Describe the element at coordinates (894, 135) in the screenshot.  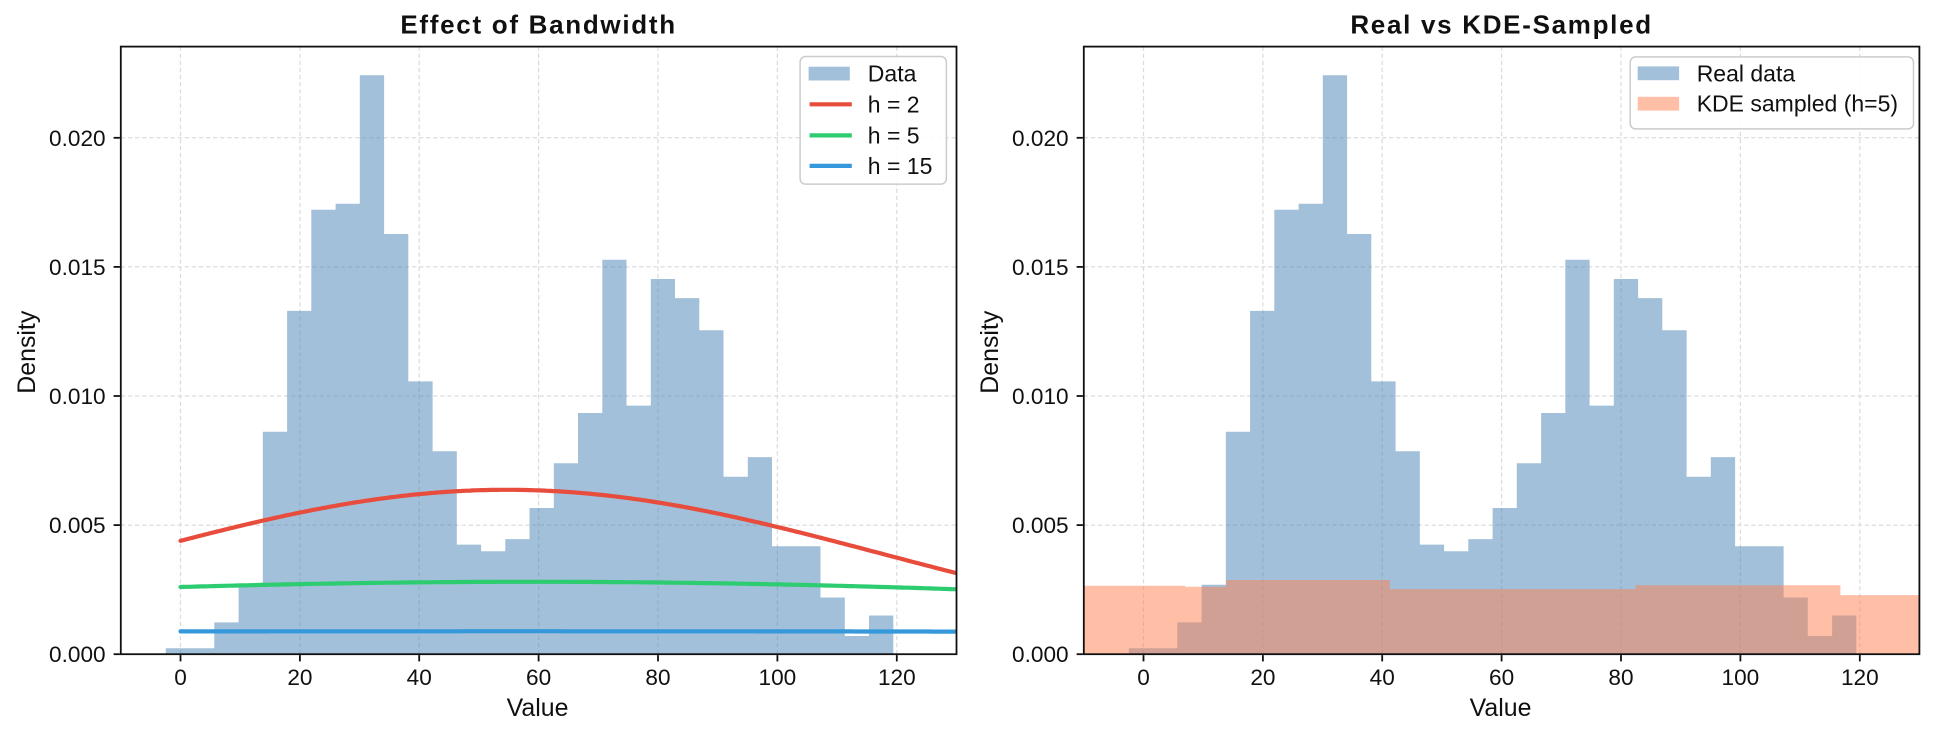
I see `svg-text: h = 5` at that location.